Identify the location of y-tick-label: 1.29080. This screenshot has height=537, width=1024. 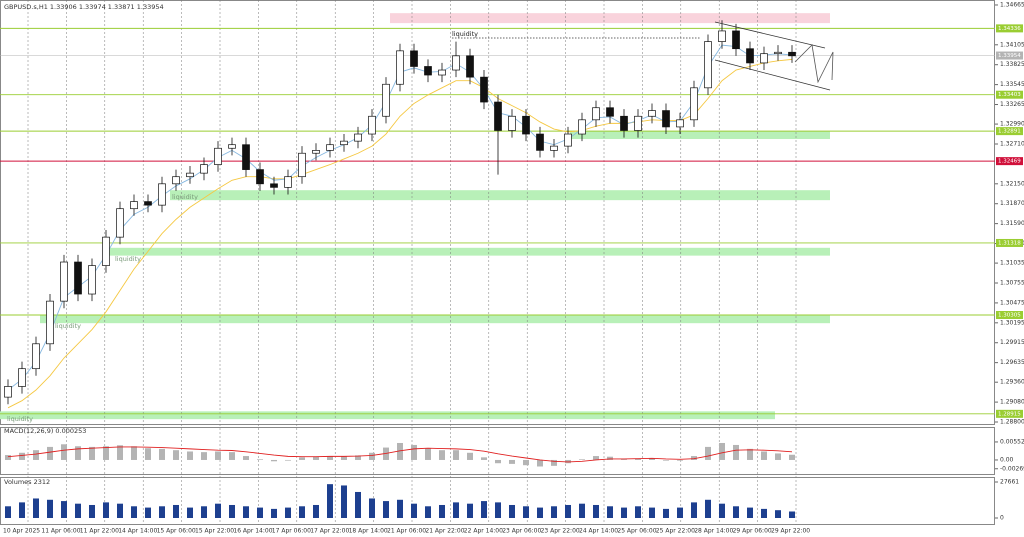
(1012, 402).